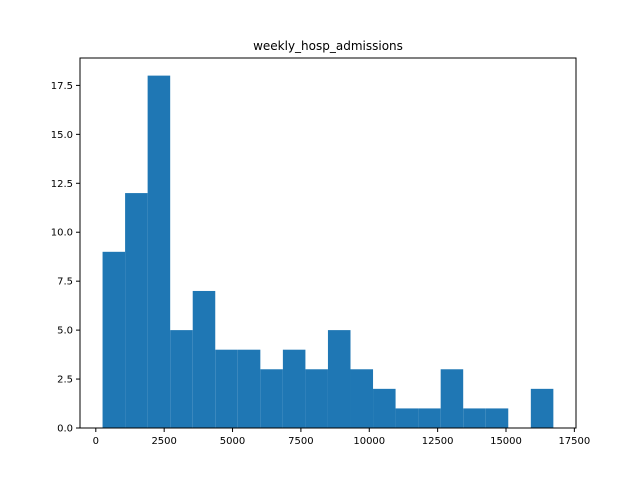 The image size is (640, 480). I want to click on y-axis: 0.0 2.5 5.0 7.5 10.0 12.5 15.0 17.5, so click(65, 258).